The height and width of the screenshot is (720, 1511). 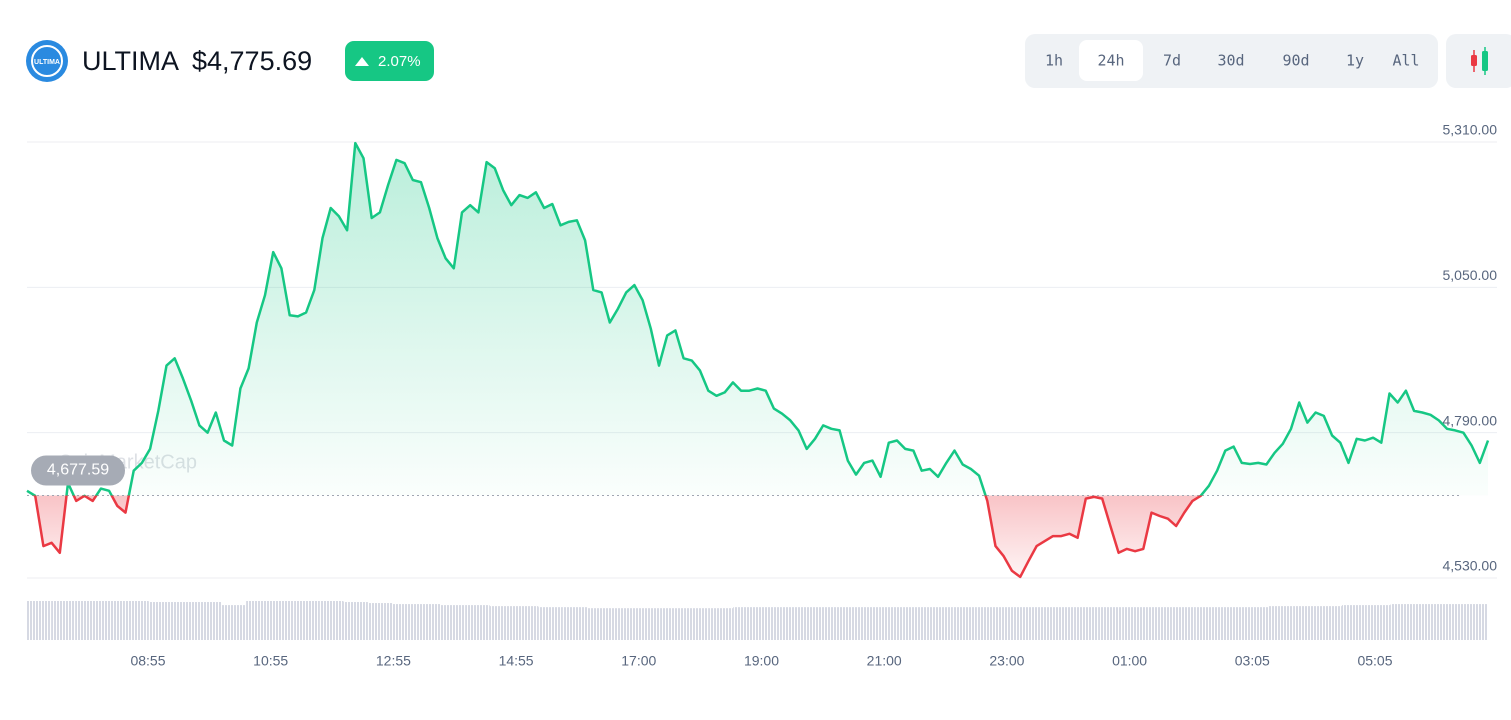 I want to click on x-tick-label: 08:55, so click(x=147, y=661).